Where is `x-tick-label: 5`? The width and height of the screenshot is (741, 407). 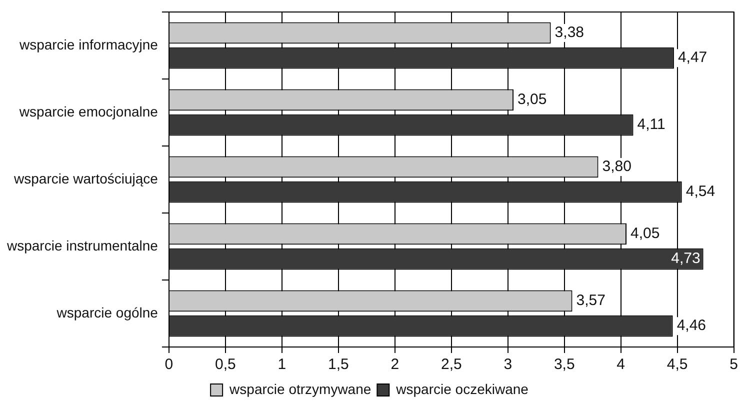 x-tick-label: 5 is located at coordinates (734, 365).